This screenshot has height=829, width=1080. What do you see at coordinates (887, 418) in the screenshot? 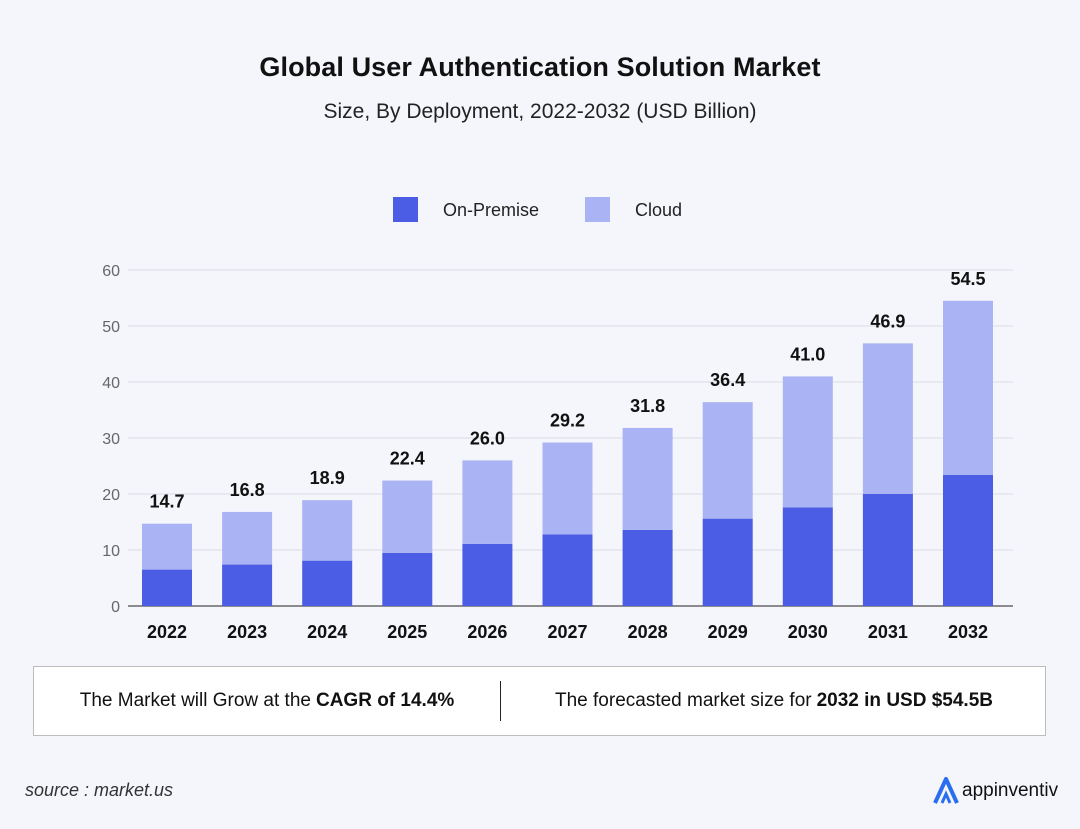
I see `bar-cloud-2031` at bounding box center [887, 418].